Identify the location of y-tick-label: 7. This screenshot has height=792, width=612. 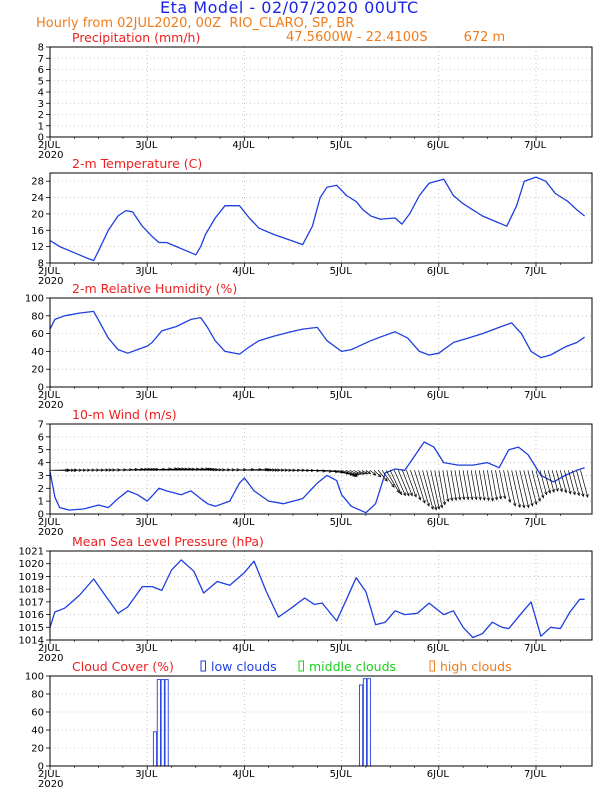
(41, 59).